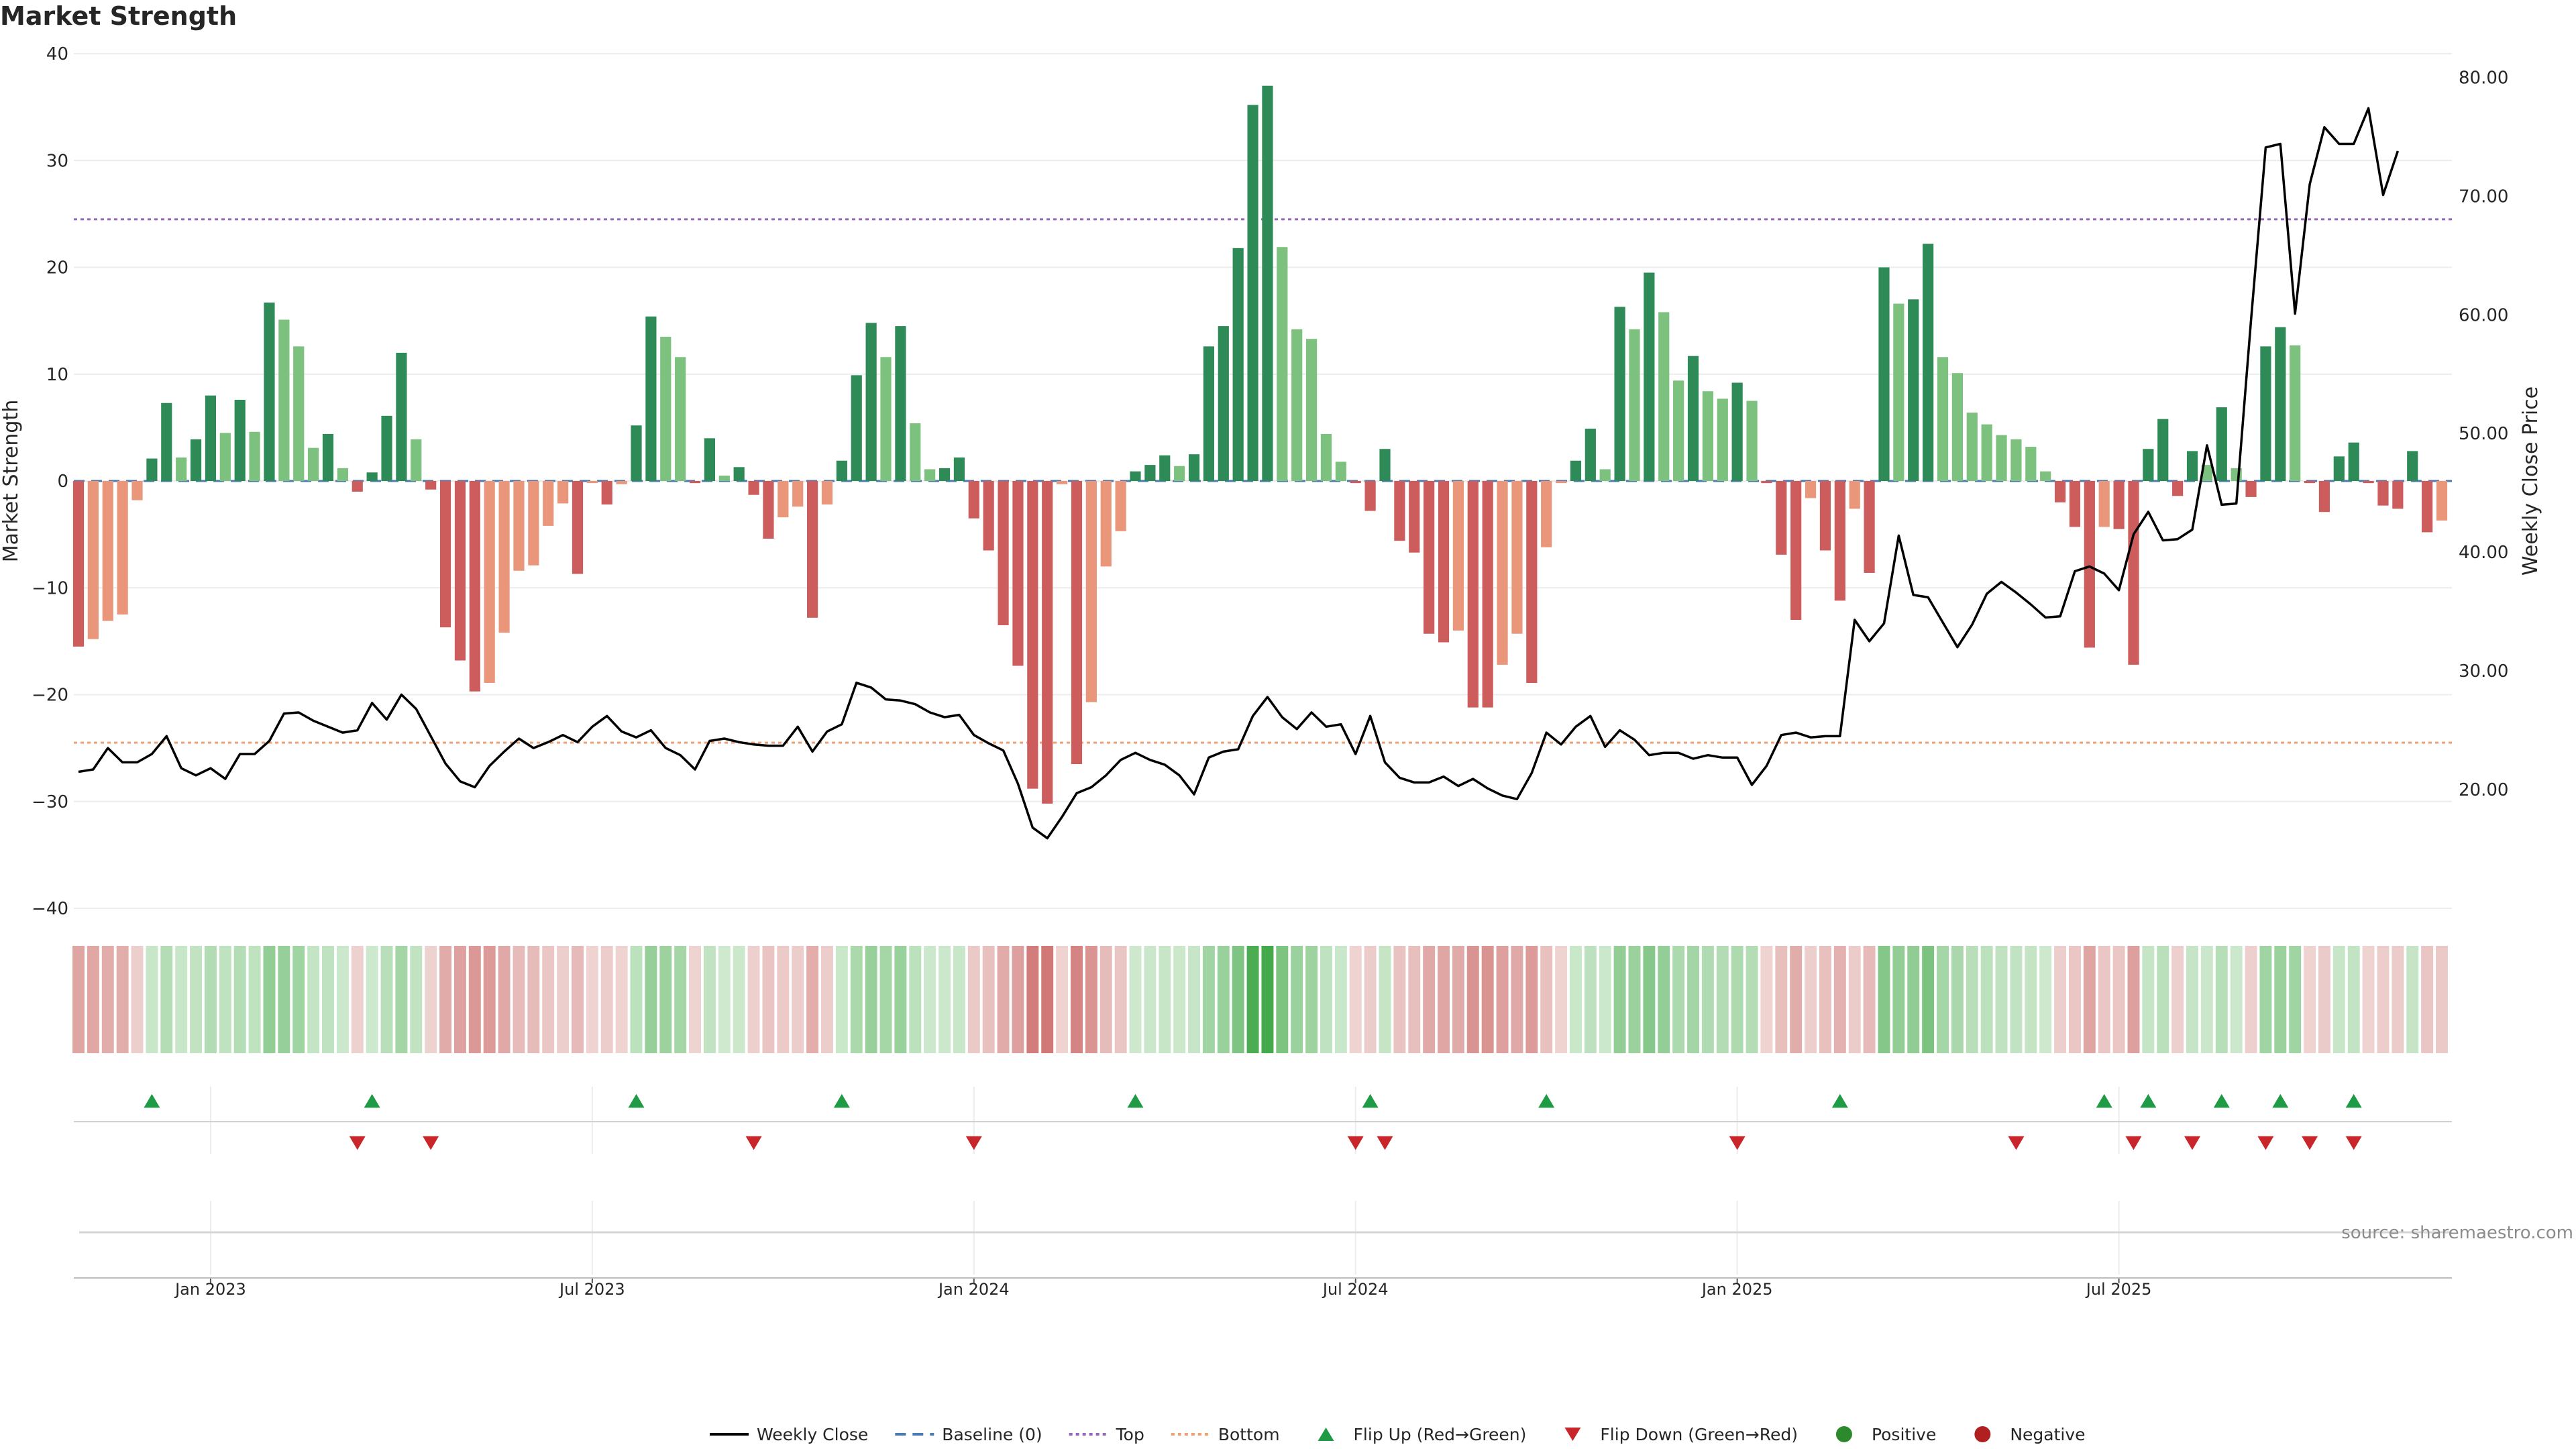  Describe the element at coordinates (1422, 1434) in the screenshot. I see `legend-item: Flip Up (Red→Green)` at that location.